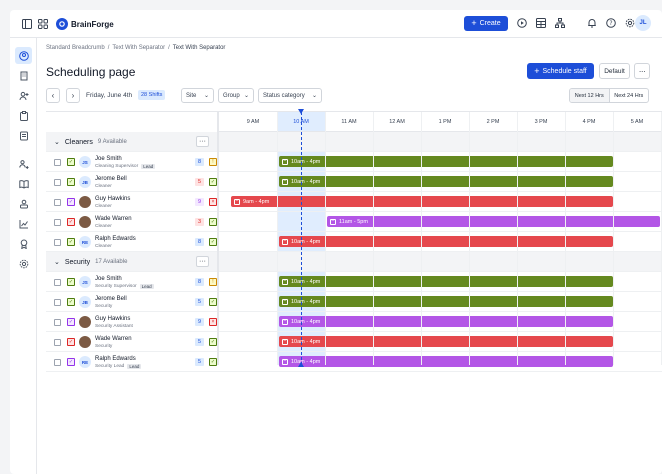 The image size is (662, 474). I want to click on staff-role: Cleaner, so click(103, 226).